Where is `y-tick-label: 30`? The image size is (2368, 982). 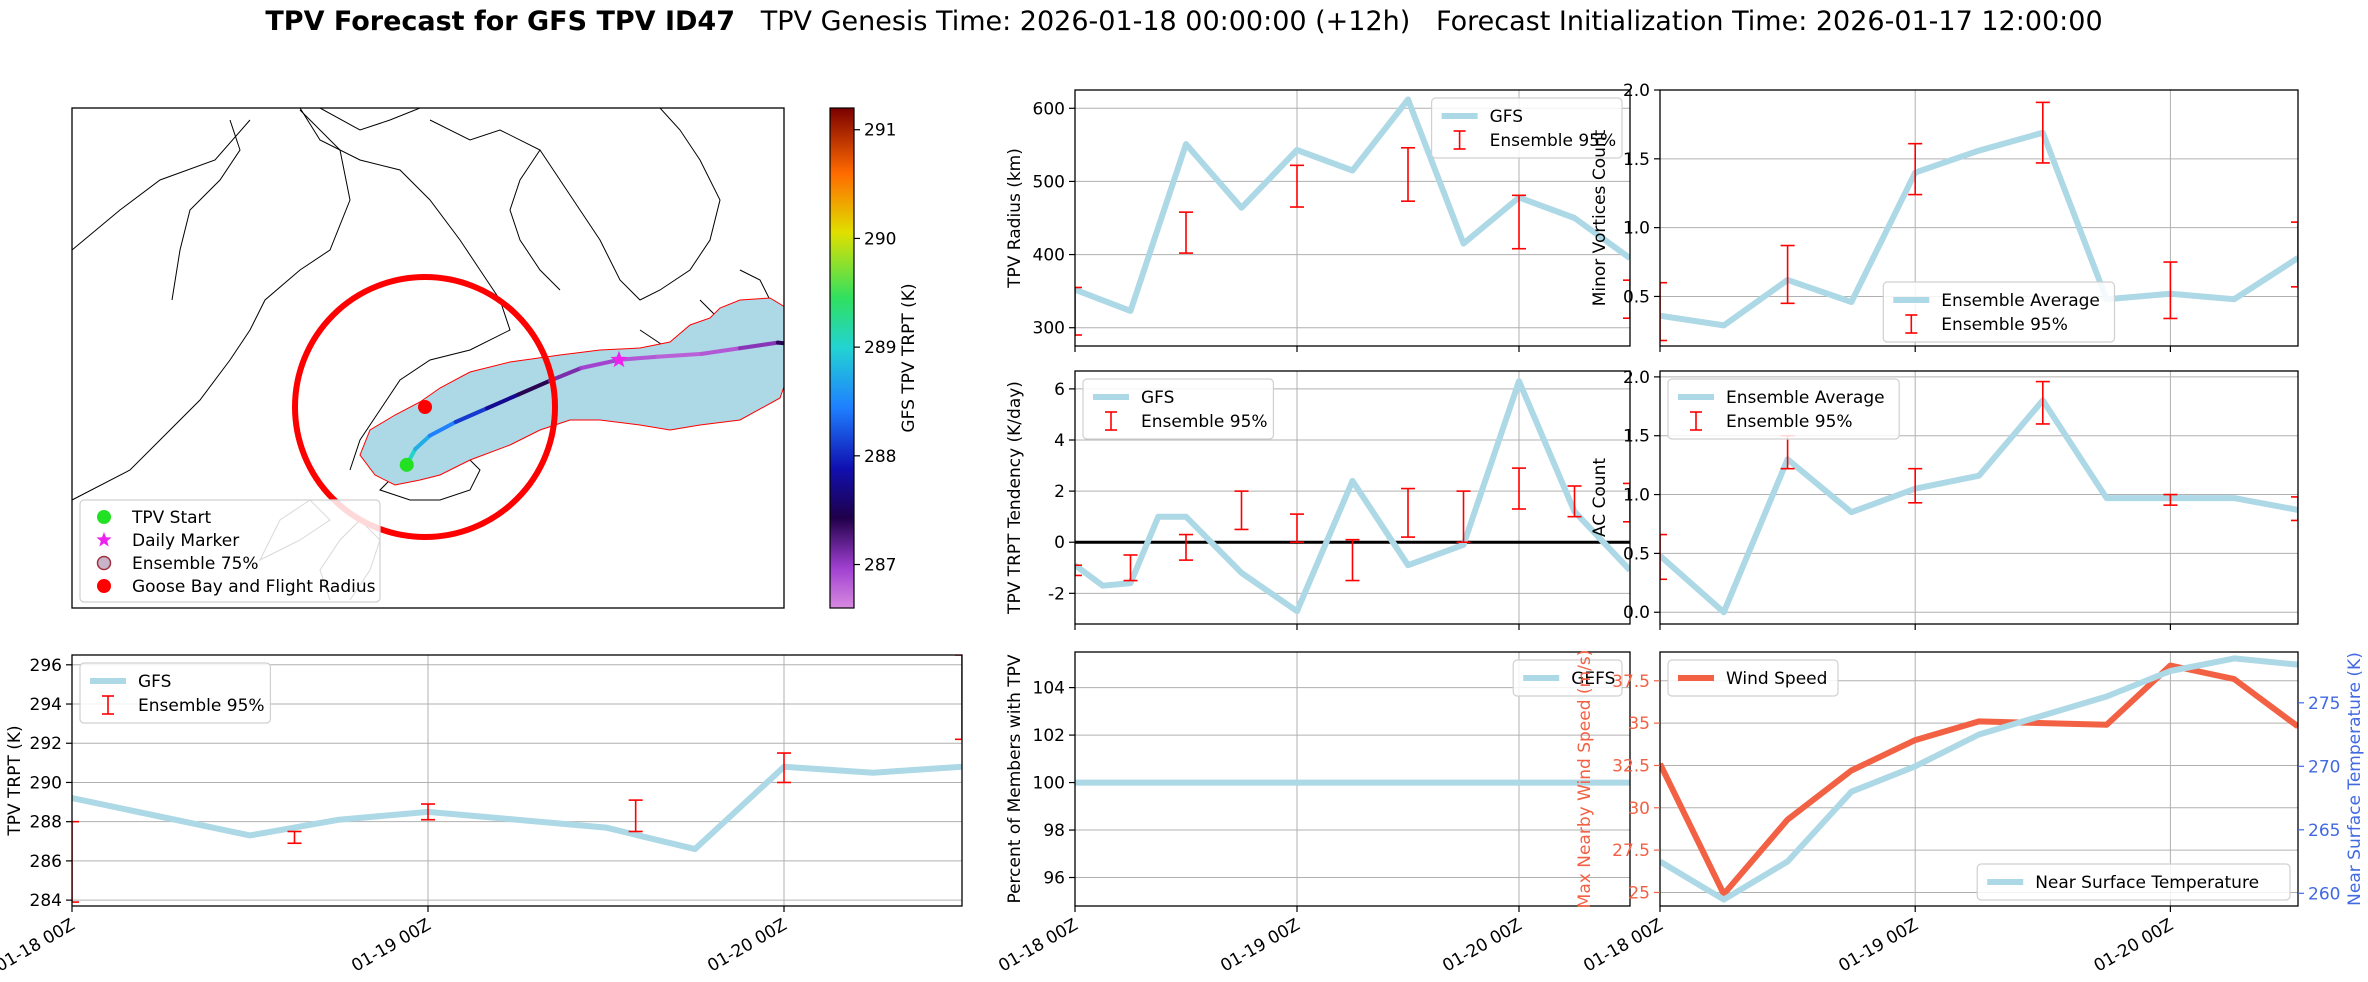 y-tick-label: 30 is located at coordinates (1639, 809).